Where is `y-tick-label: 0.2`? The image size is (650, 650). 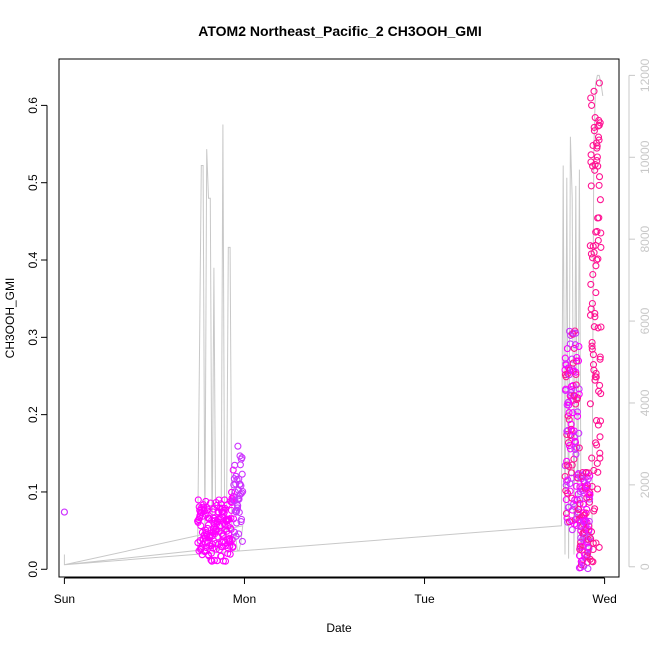
y-tick-label: 0.2 is located at coordinates (33, 414).